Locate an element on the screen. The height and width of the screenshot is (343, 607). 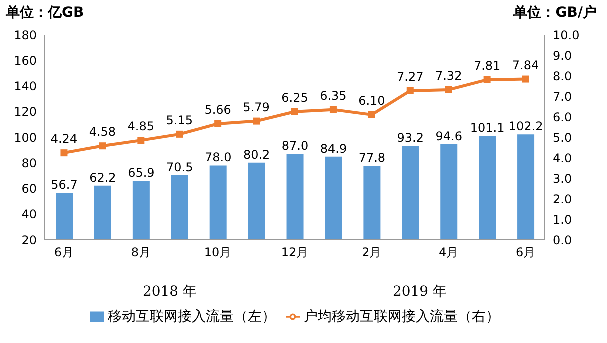
data-label: 6.10 is located at coordinates (372, 101).